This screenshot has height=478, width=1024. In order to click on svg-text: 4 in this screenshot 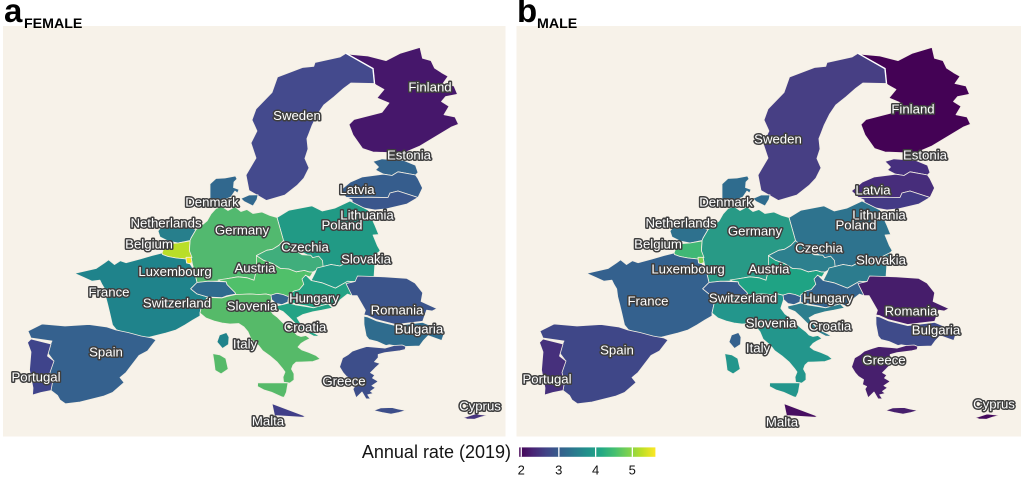, I will do `click(595, 470)`.